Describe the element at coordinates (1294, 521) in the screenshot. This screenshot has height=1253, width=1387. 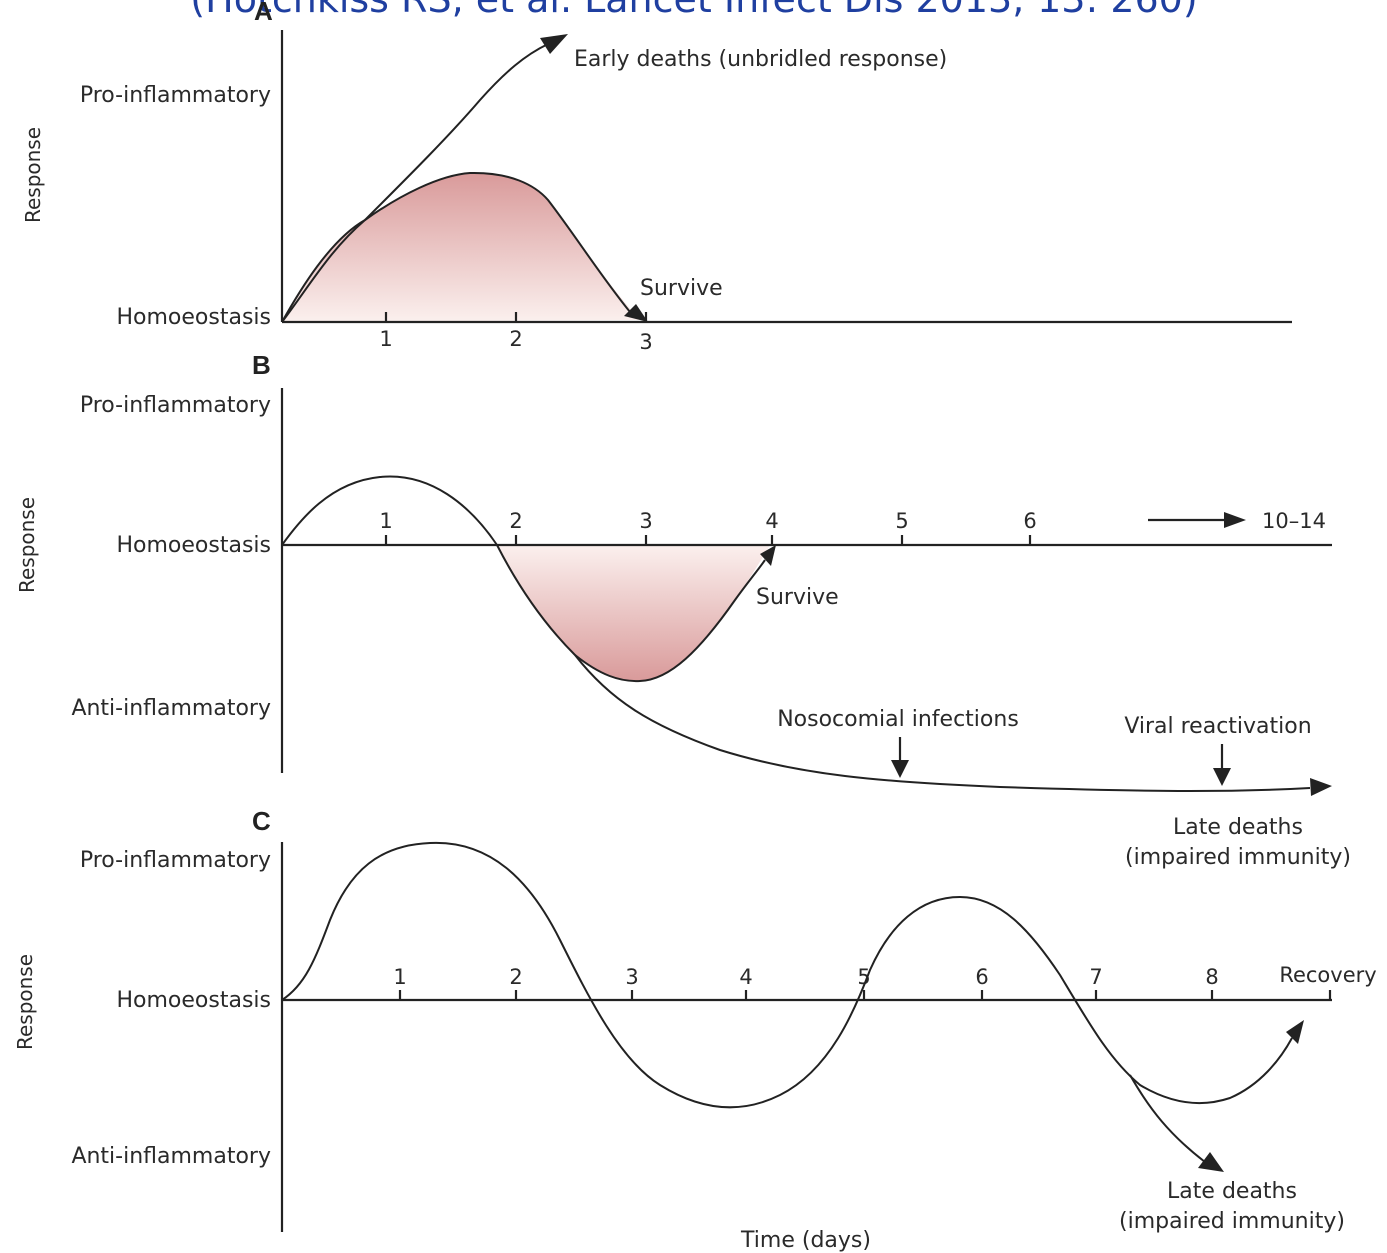
I see `panel-b-end-label: 10–14` at that location.